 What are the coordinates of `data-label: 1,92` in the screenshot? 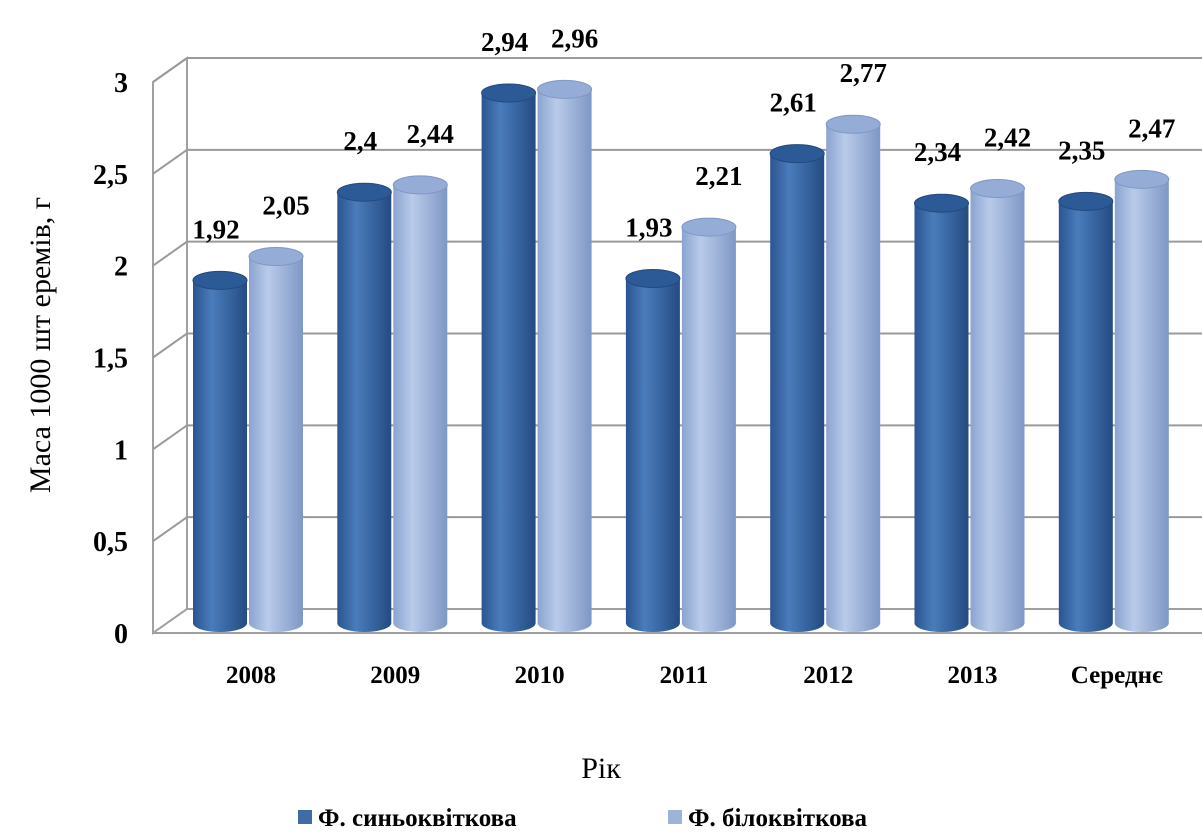 It's located at (215, 229).